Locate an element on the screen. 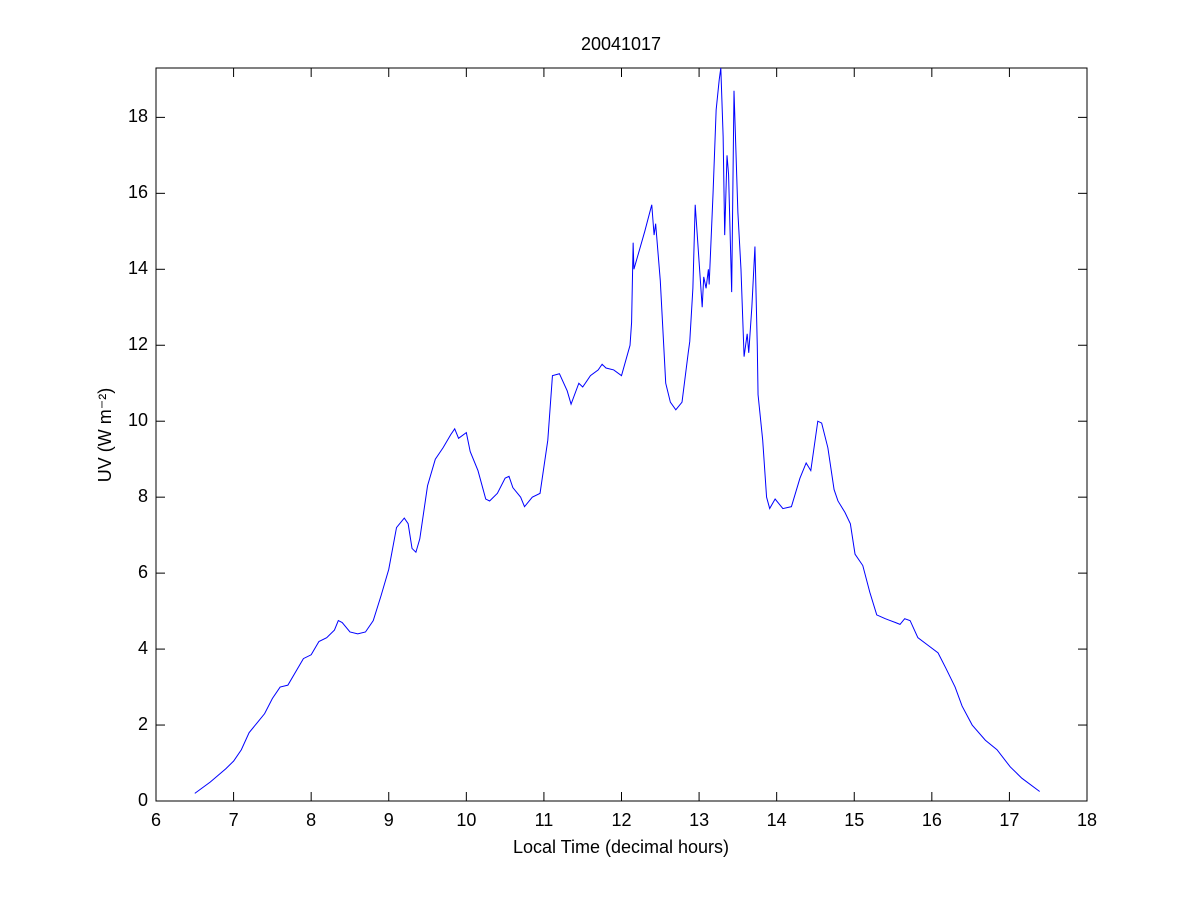 The image size is (1200, 900). y-tick-label: 12 is located at coordinates (138, 344).